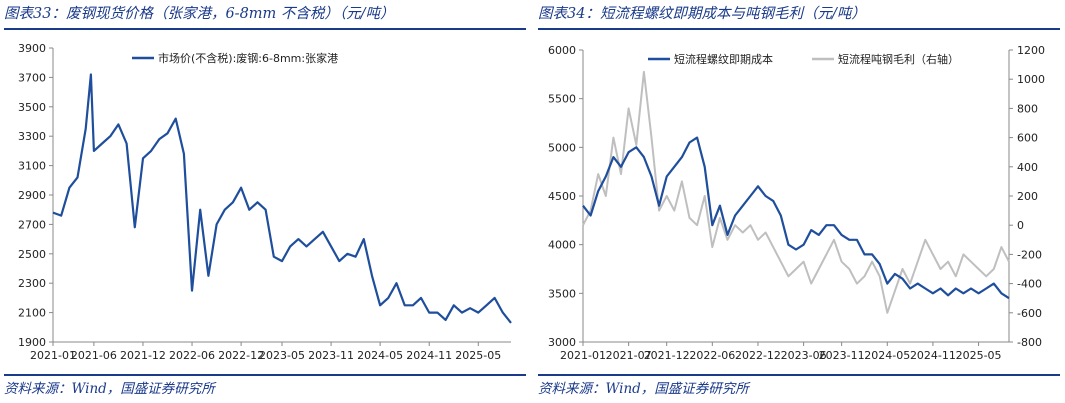  Describe the element at coordinates (723, 59) in the screenshot. I see `legend-label: 短流程螺纹即期成本` at that location.